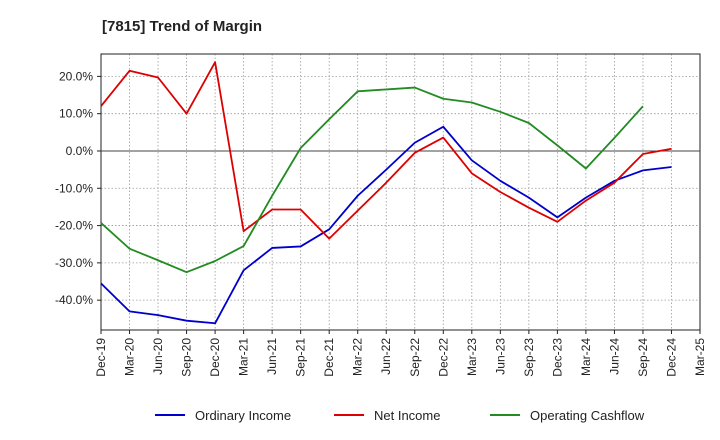 The width and height of the screenshot is (720, 440). Describe the element at coordinates (215, 357) in the screenshot. I see `x-tick-label: Dec-20` at that location.